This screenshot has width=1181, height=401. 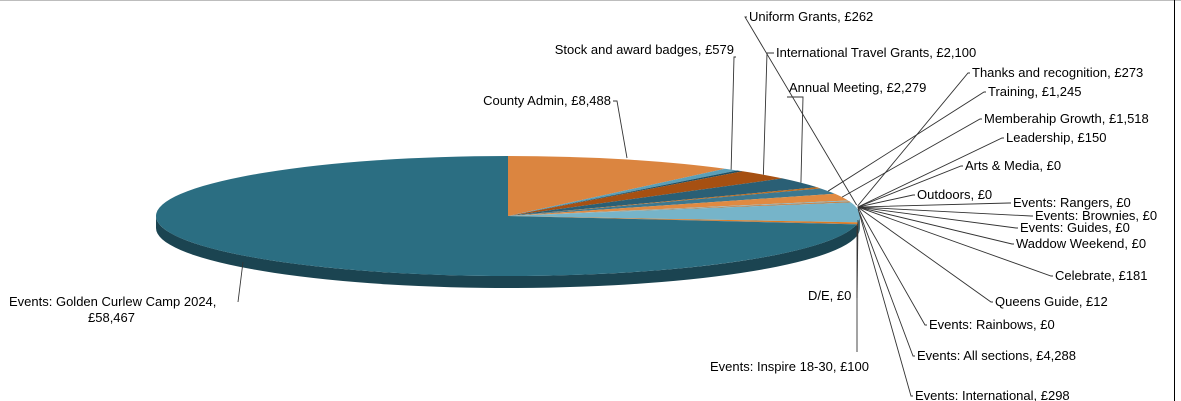 I want to click on leader-line-all_sections, so click(x=886, y=284).